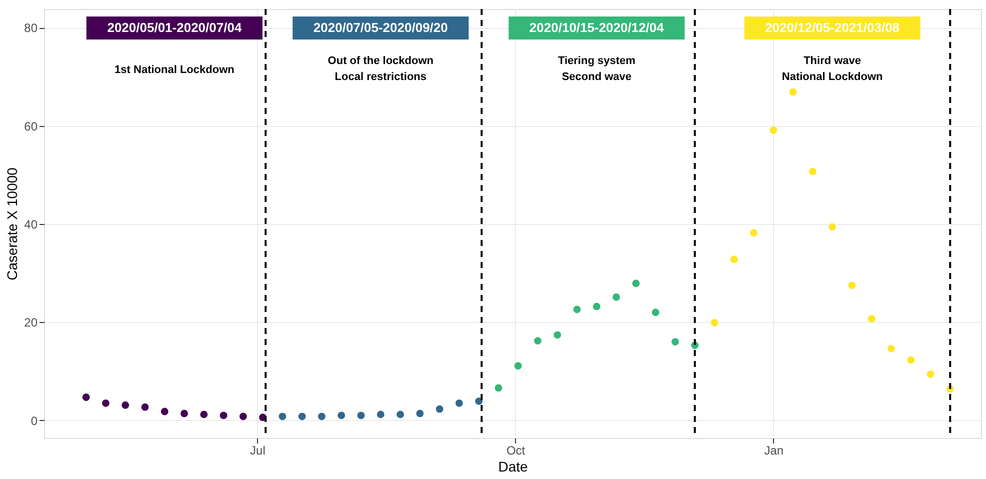 The image size is (986, 479). What do you see at coordinates (597, 27) in the screenshot?
I see `text: 2020/10/15-2020/12/04` at bounding box center [597, 27].